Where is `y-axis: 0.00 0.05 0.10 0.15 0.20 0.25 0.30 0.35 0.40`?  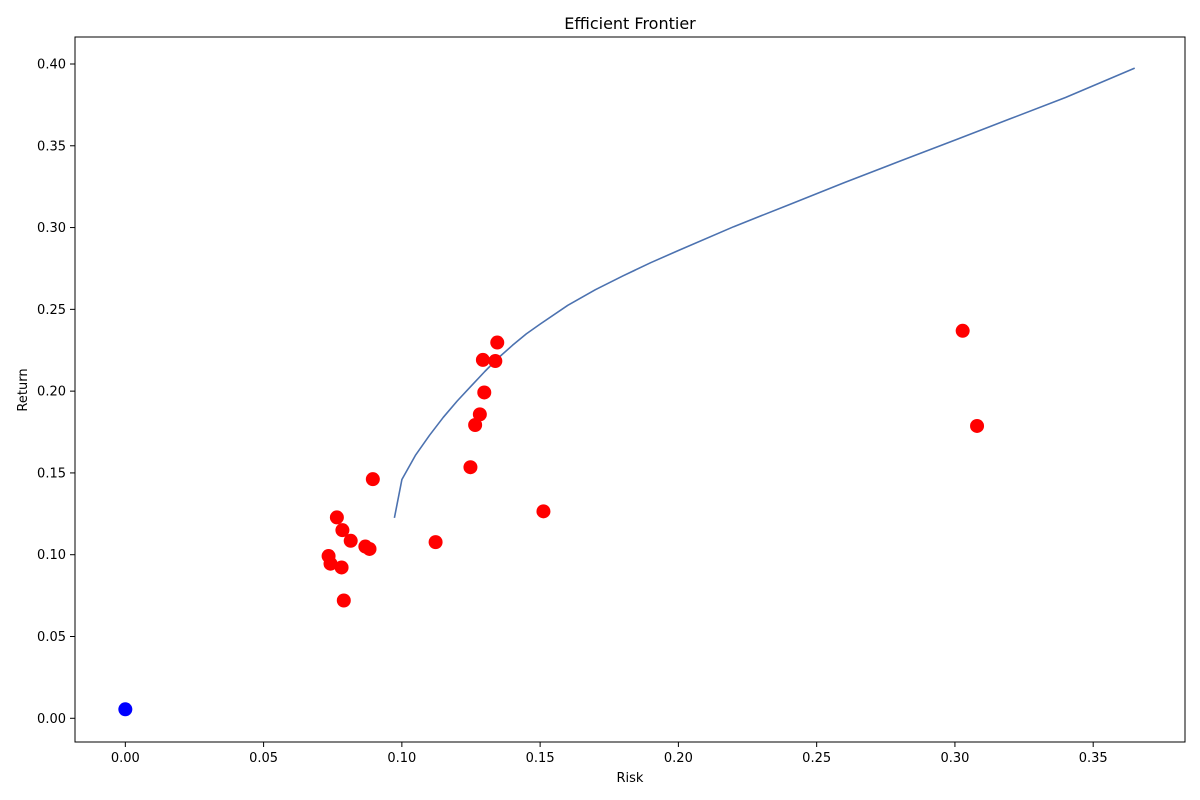 y-axis: 0.00 0.05 0.10 0.15 0.20 0.25 0.30 0.35 0.40 is located at coordinates (56, 392).